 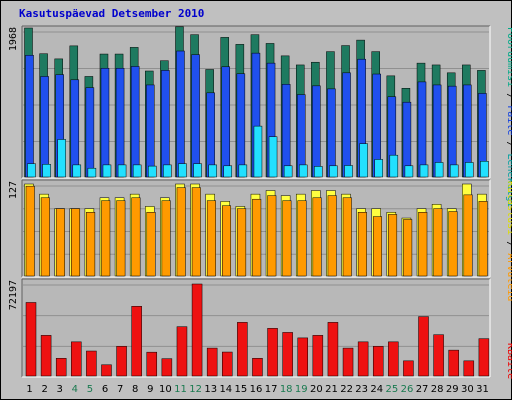 What do you see at coordinates (13, 190) in the screenshot?
I see `max-label-2: 127` at bounding box center [13, 190].